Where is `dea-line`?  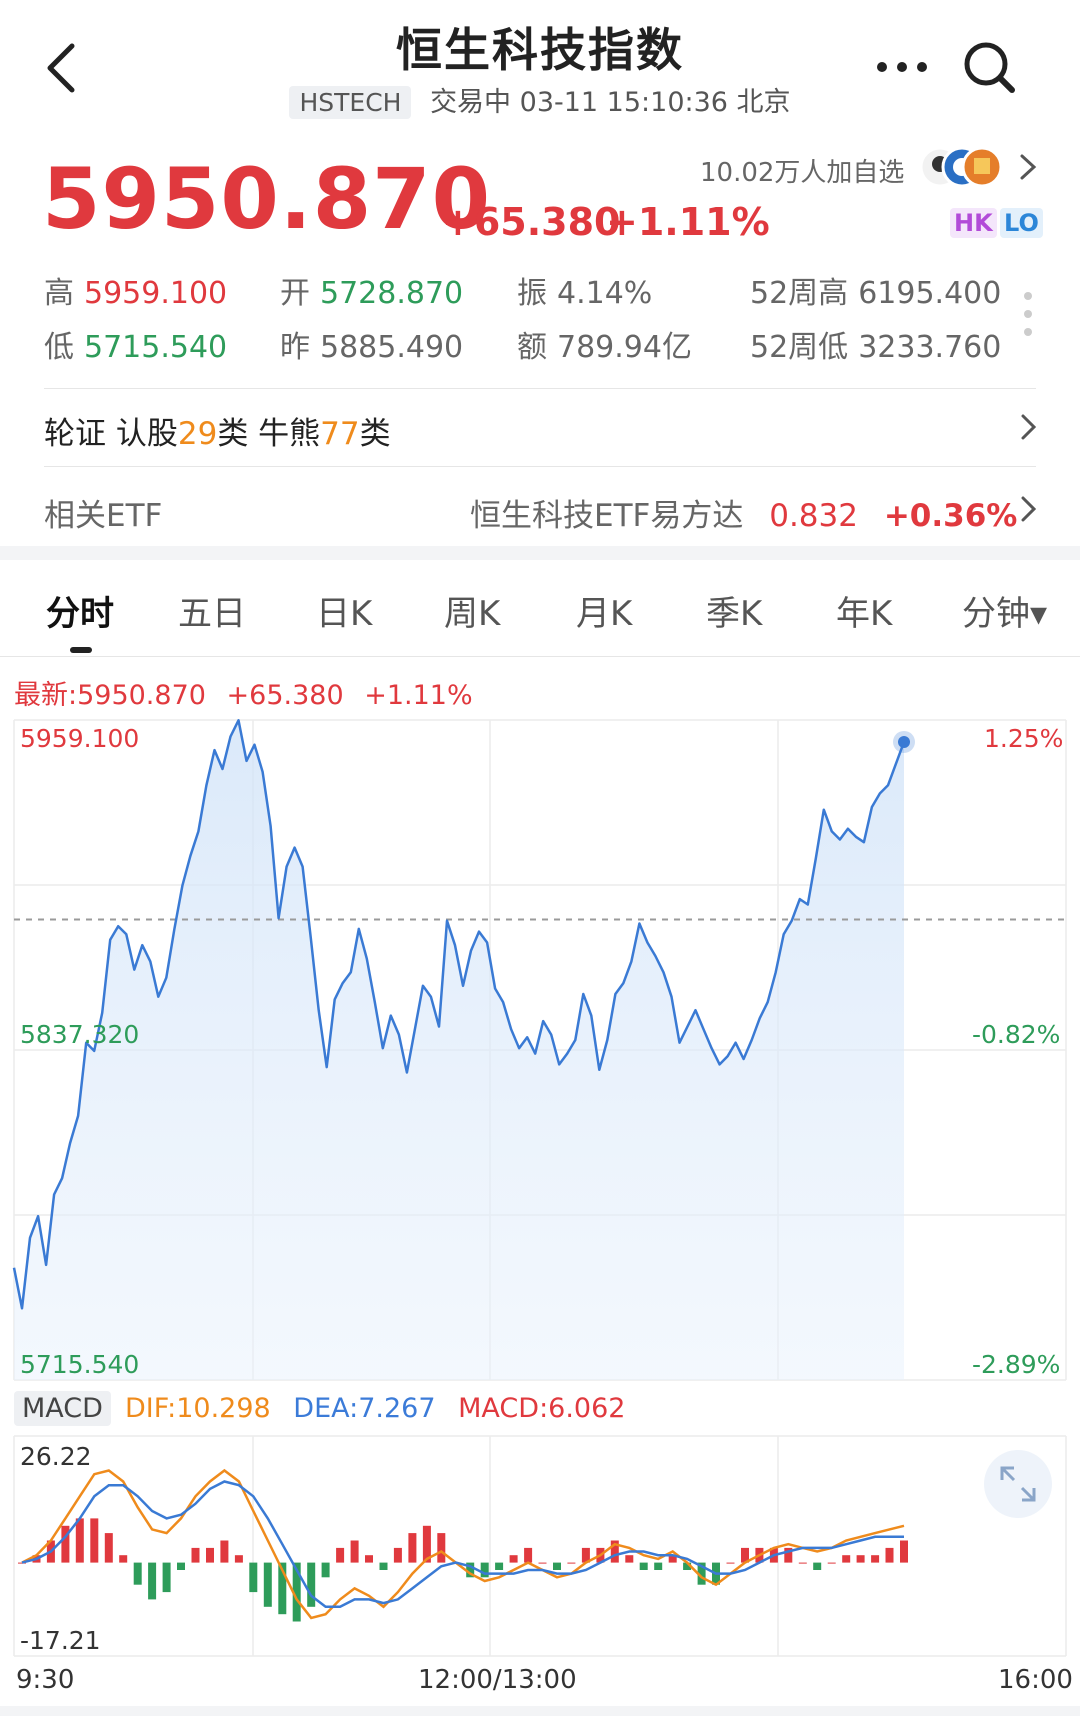
dea-line is located at coordinates (462, 1544).